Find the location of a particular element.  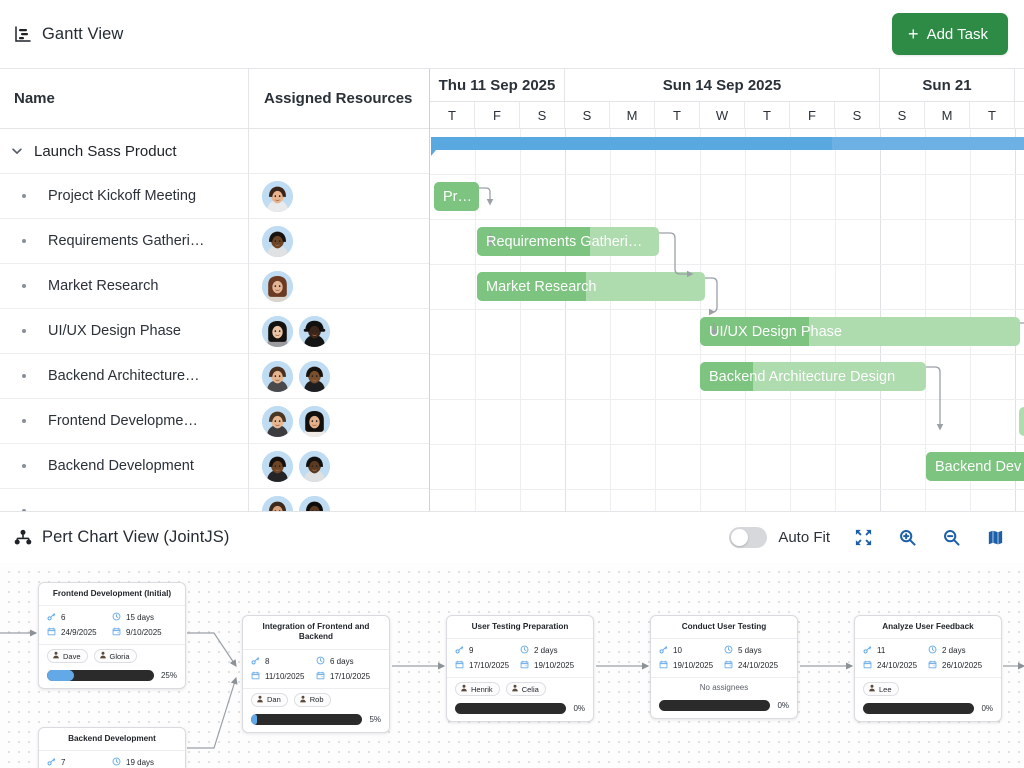

pert-node-no-assignees: No assignees is located at coordinates (724, 687).